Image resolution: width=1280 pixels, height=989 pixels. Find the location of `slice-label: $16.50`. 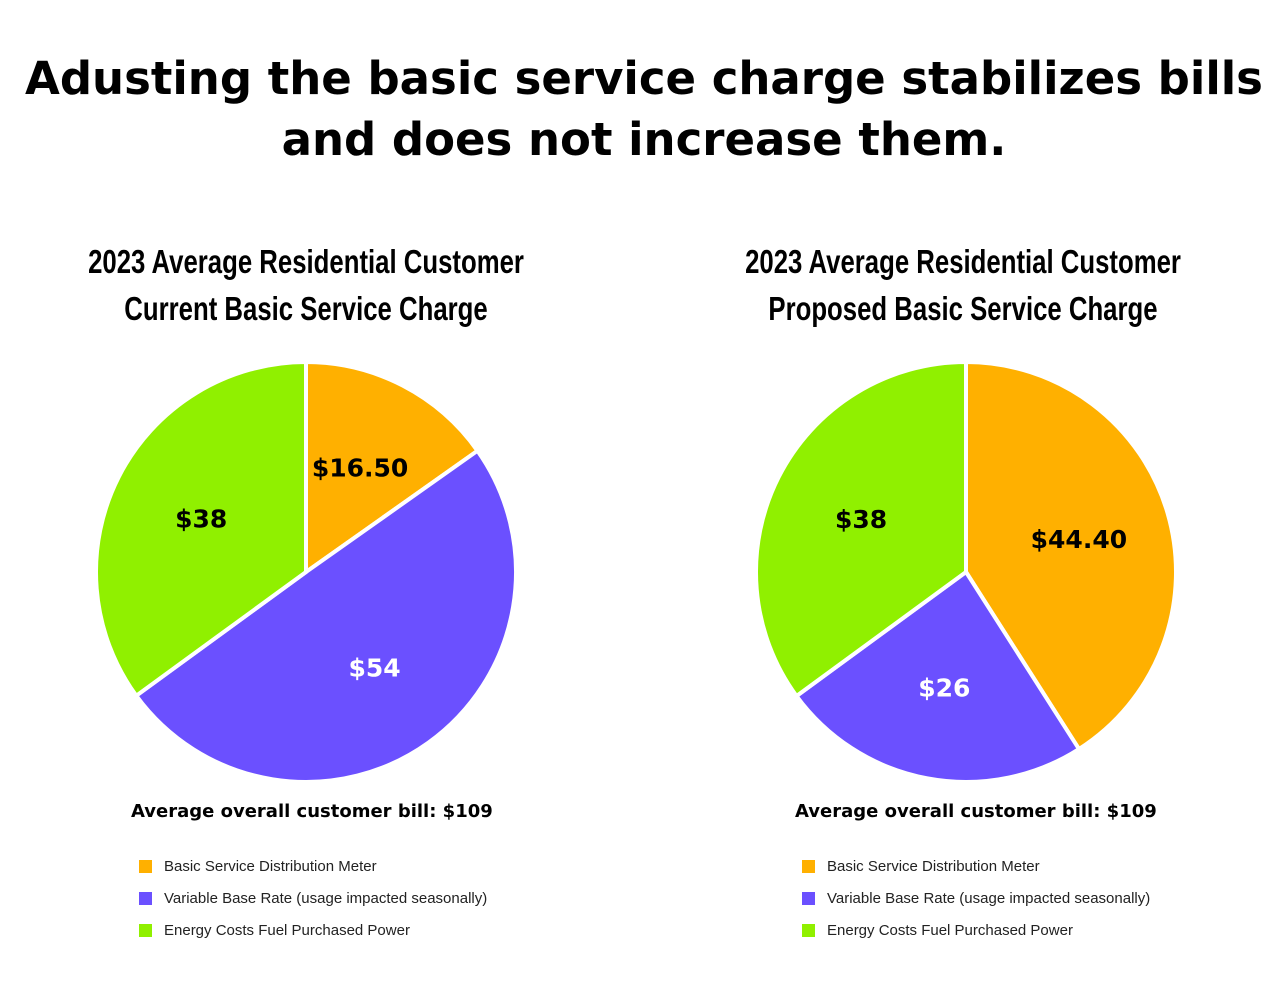

slice-label: $16.50 is located at coordinates (360, 468).